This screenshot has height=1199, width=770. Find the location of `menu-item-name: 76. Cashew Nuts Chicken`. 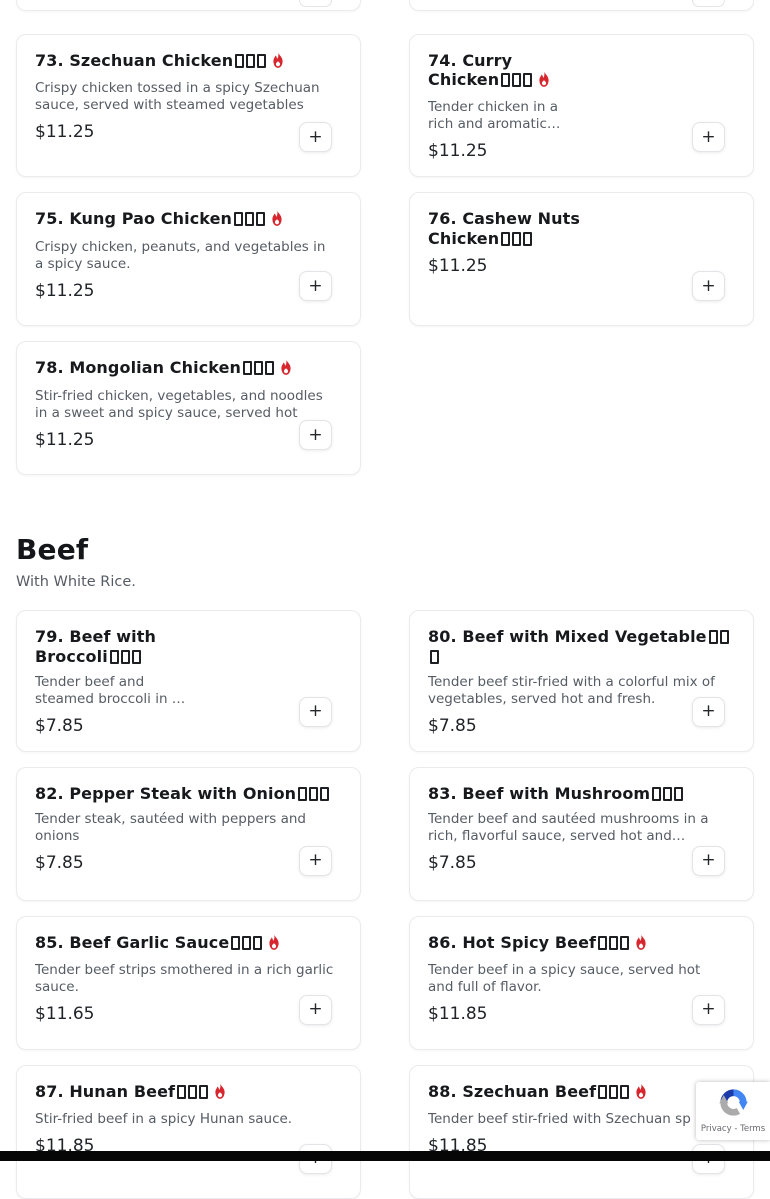

menu-item-name: 76. Cashew Nuts Chicken is located at coordinates (581, 228).